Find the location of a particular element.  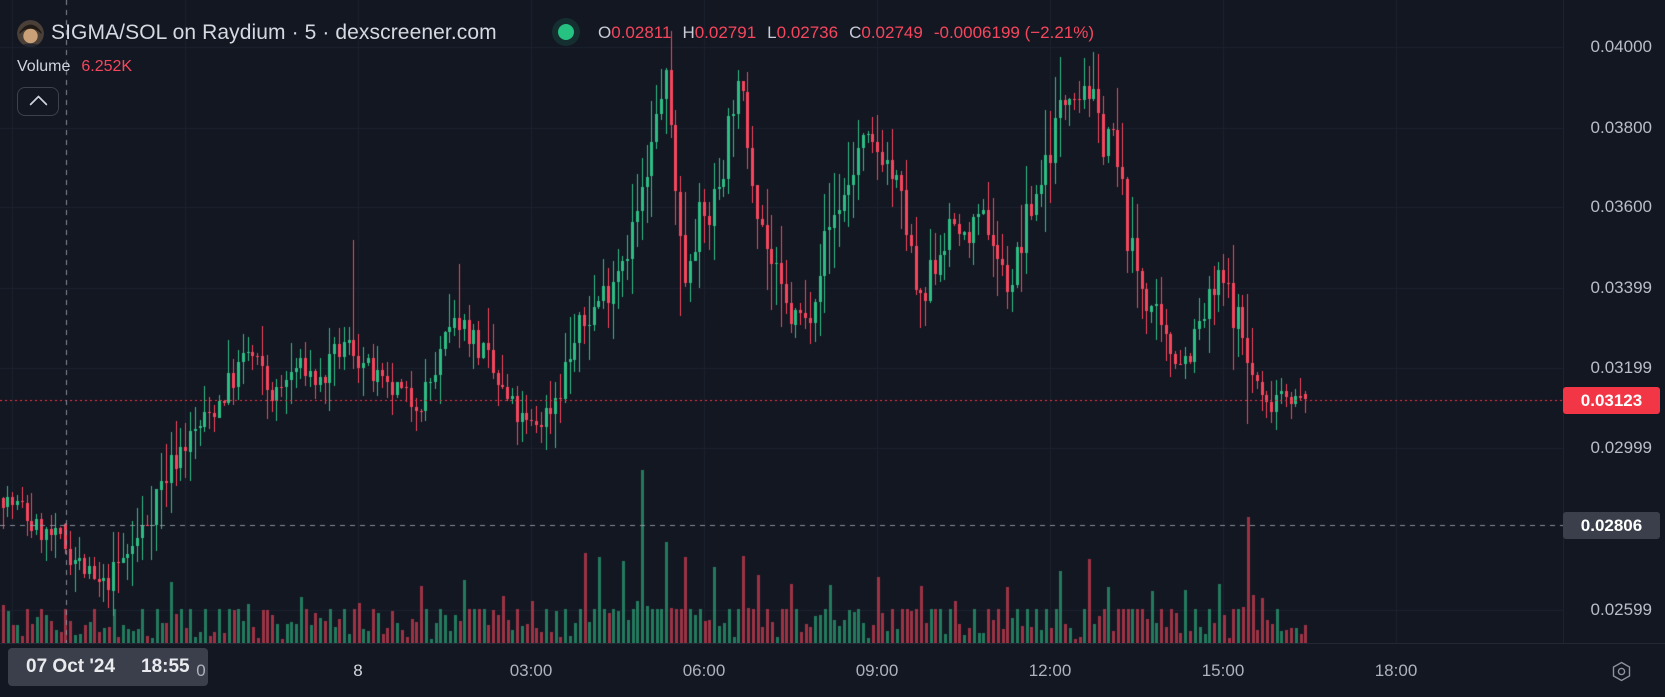

ohlc-high-label: H is located at coordinates (688, 32).